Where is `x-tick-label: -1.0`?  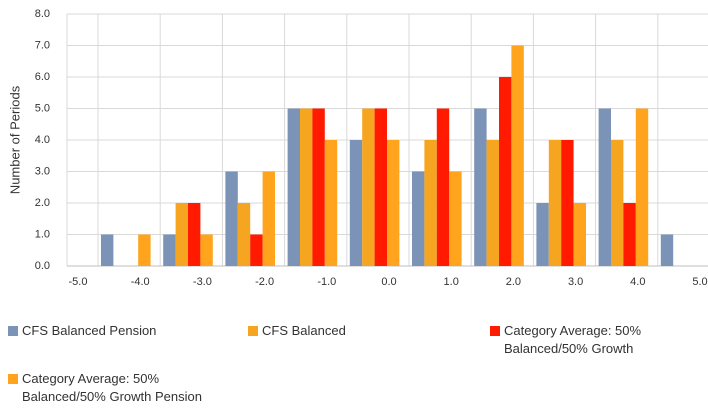
x-tick-label: -1.0 is located at coordinates (326, 282).